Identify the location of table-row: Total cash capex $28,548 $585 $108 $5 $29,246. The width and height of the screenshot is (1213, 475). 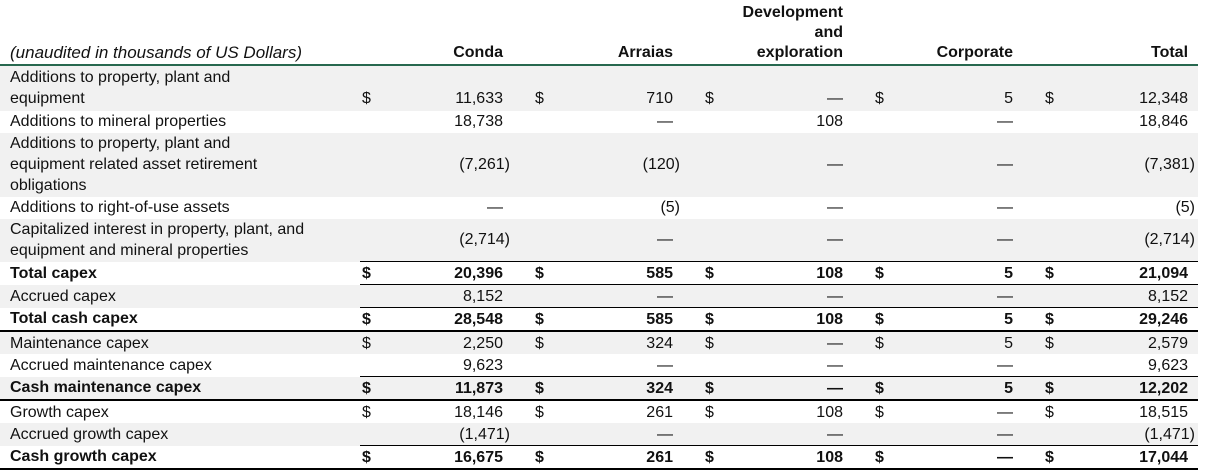
(599, 319).